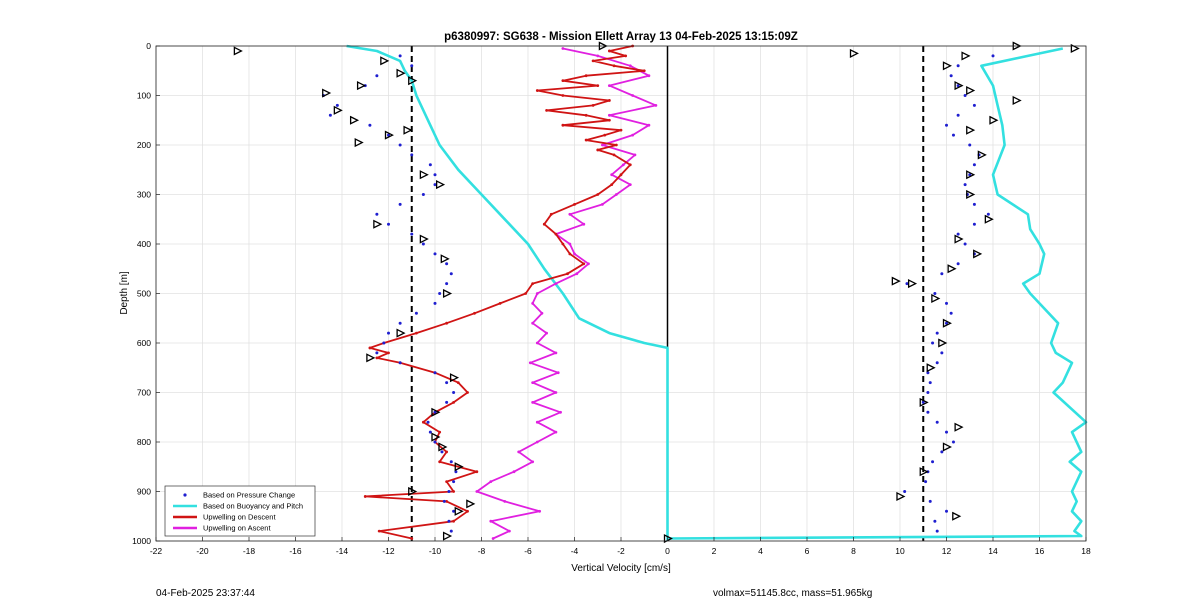 This screenshot has height=611, width=1200. What do you see at coordinates (993, 551) in the screenshot?
I see `x-tick-label: 14` at bounding box center [993, 551].